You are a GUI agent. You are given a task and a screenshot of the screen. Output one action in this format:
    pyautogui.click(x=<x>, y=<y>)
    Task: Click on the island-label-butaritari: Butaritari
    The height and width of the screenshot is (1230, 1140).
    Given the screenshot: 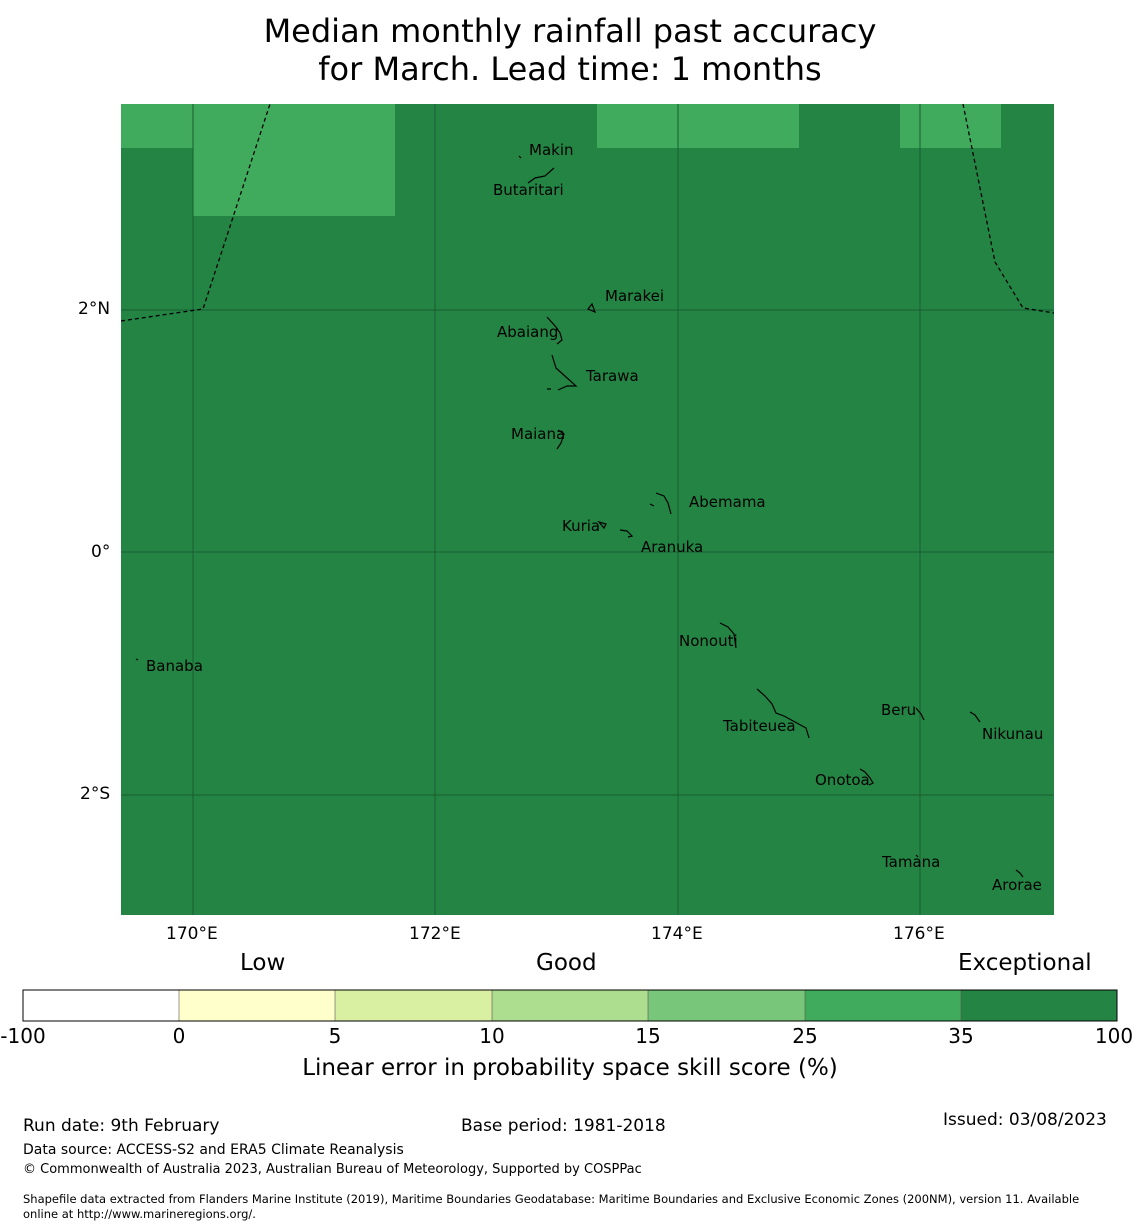 What is the action you would take?
    pyautogui.click(x=528, y=190)
    